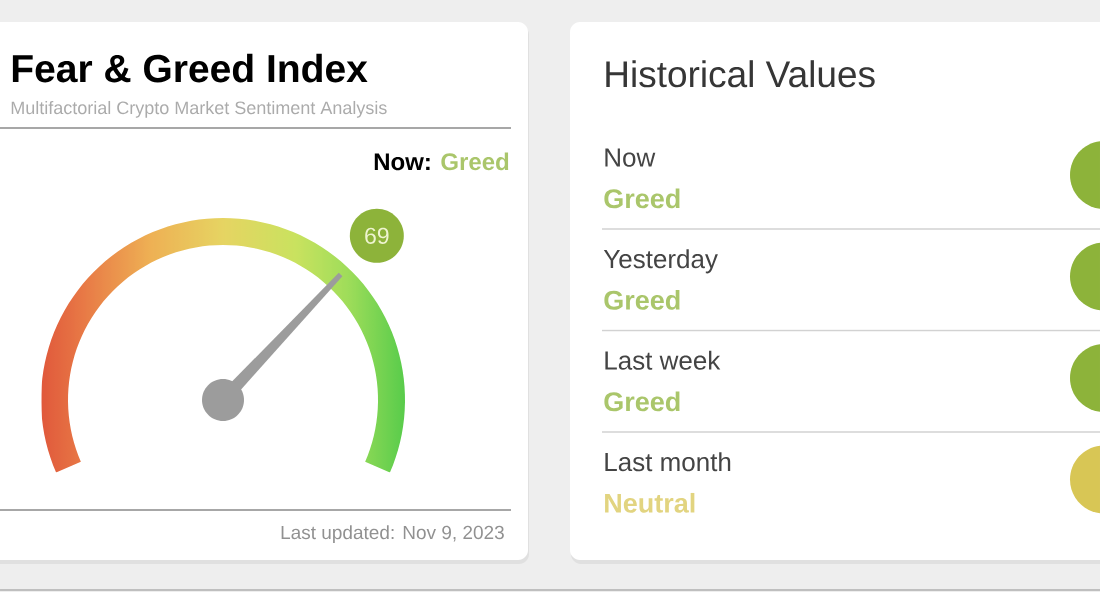  Describe the element at coordinates (740, 74) in the screenshot. I see `text: Historical Values` at that location.